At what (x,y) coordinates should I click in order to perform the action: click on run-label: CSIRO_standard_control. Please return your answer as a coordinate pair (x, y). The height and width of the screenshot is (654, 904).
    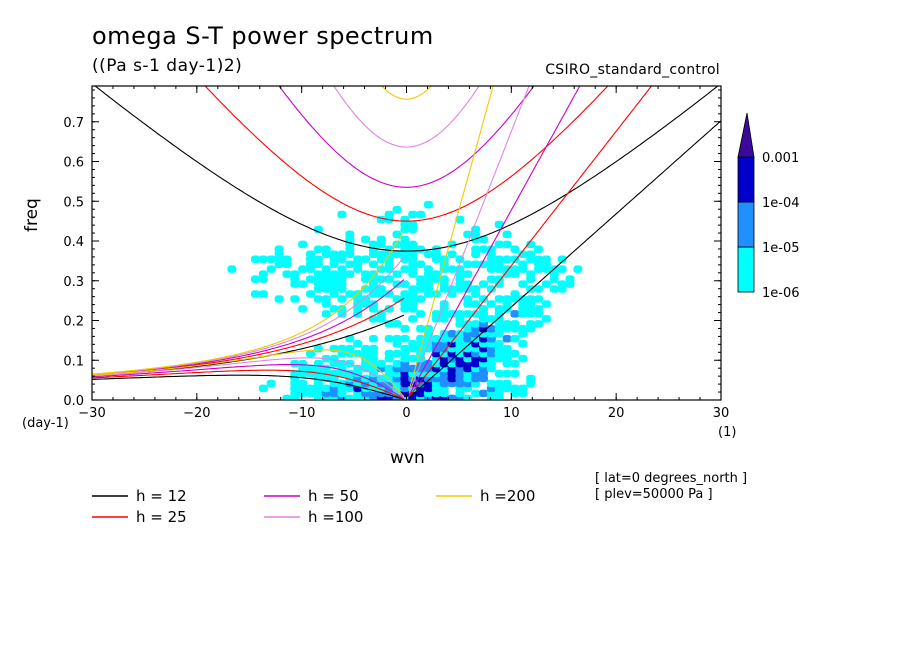
    Looking at the image, I should click on (632, 70).